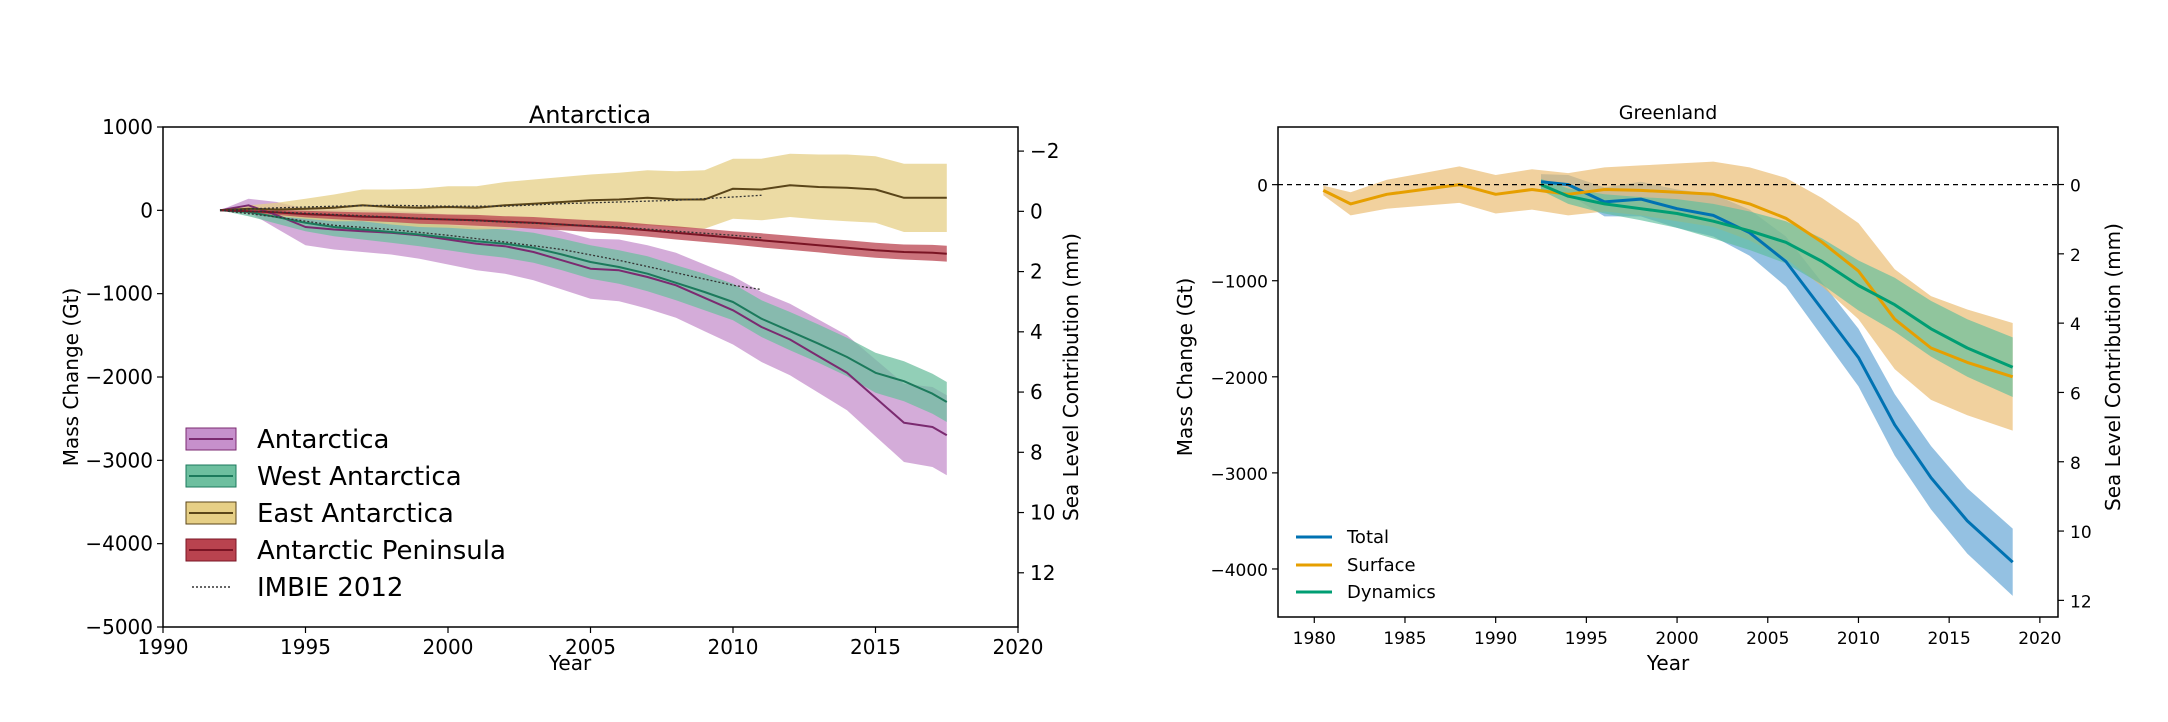  What do you see at coordinates (1404, 639) in the screenshot?
I see `x-tick-label: 1985` at bounding box center [1404, 639].